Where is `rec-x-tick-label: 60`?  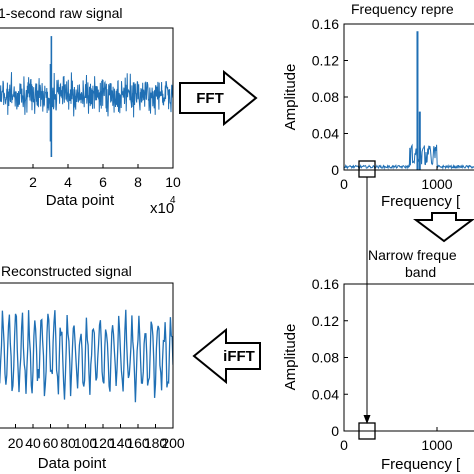 rec-x-tick-label: 60 is located at coordinates (51, 443).